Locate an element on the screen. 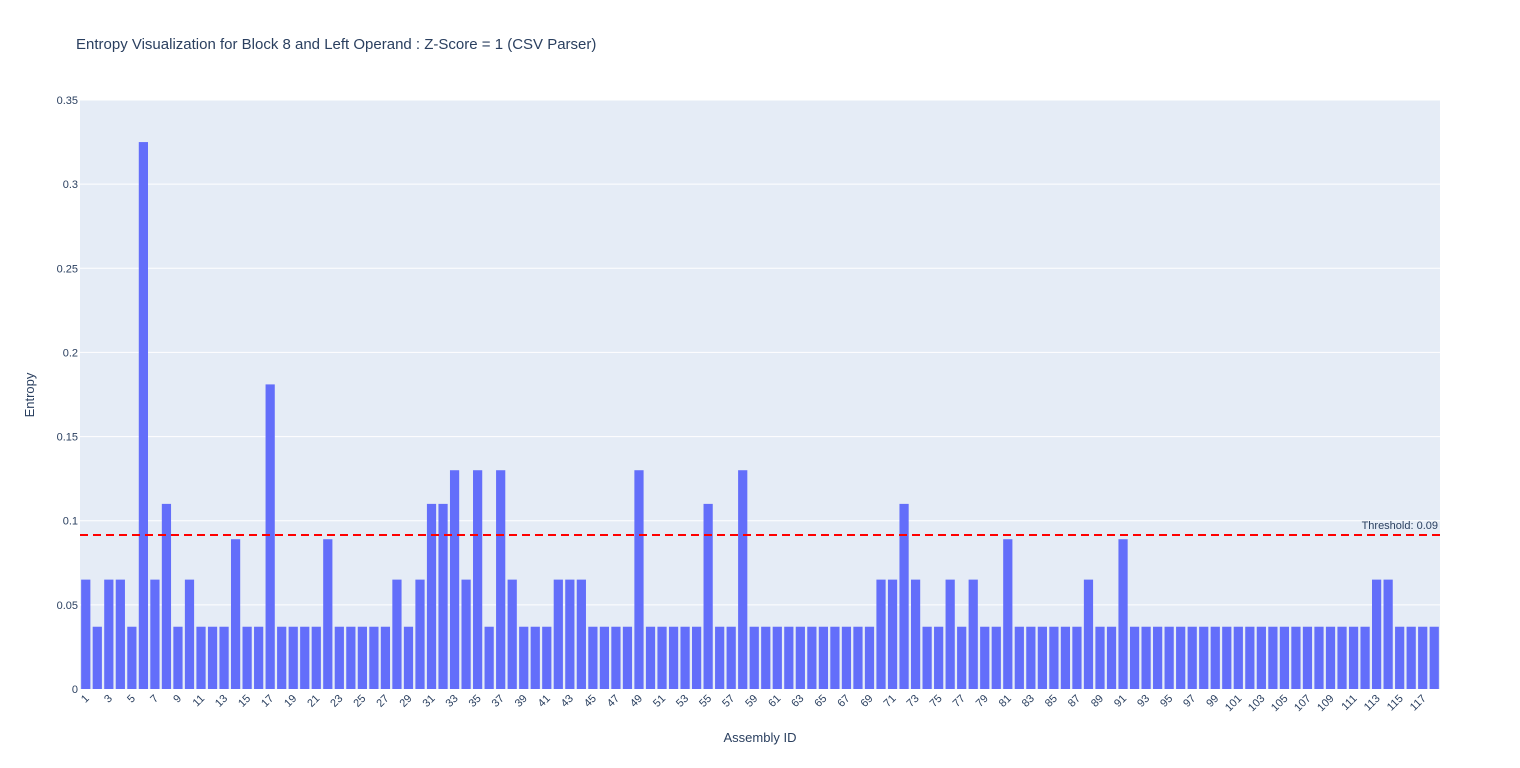 This screenshot has width=1520, height=768. x-tick-label: 33 is located at coordinates (452, 701).